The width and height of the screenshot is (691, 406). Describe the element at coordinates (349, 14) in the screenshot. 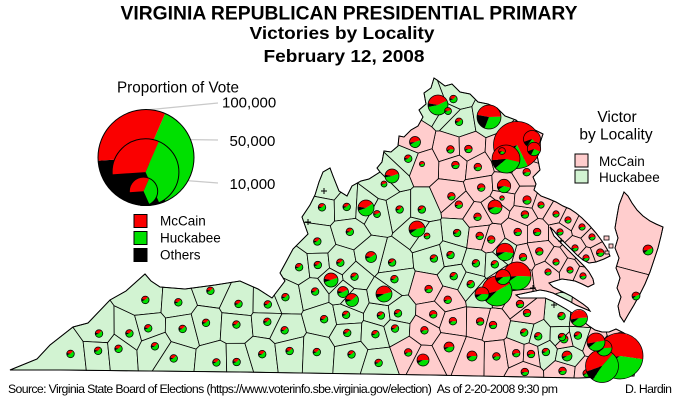

I see `svg-text:VIRGINIA REPUBLICAN PRESIDENTI: VIRGINIA REPUBLICAN PRESIDENTIAL PRIMARY` at that location.